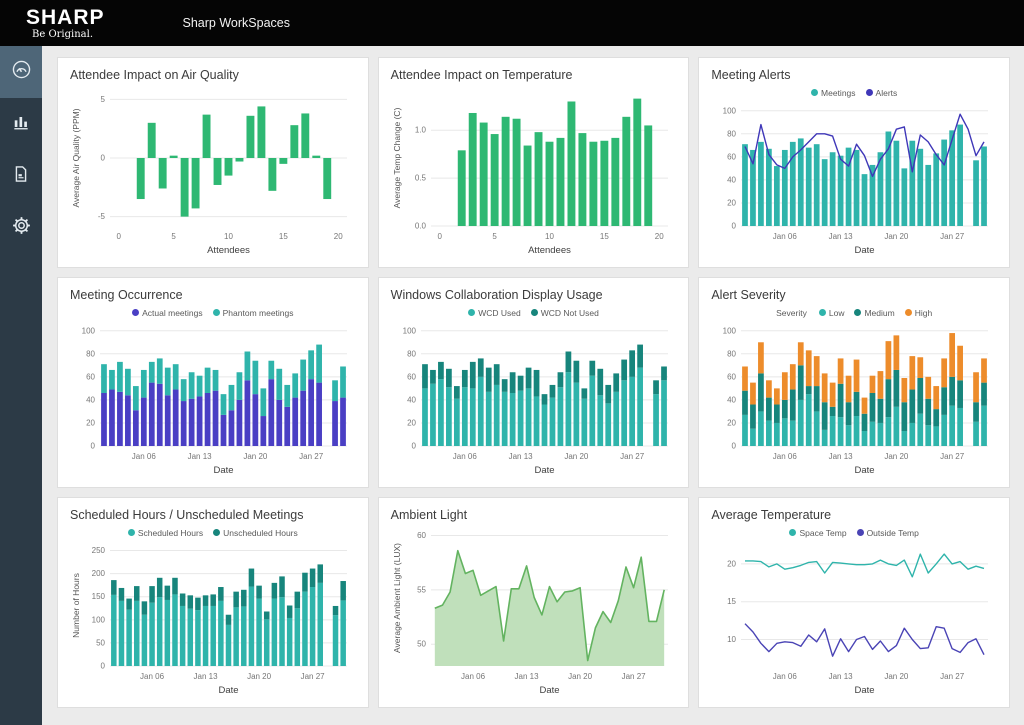  What do you see at coordinates (854, 178) in the screenshot?
I see `chart-canvas-meeting-alerts: 0 20 40 60 80 100 Jan 06 Jan 13 Jan 20 Jan 27 Date` at bounding box center [854, 178].